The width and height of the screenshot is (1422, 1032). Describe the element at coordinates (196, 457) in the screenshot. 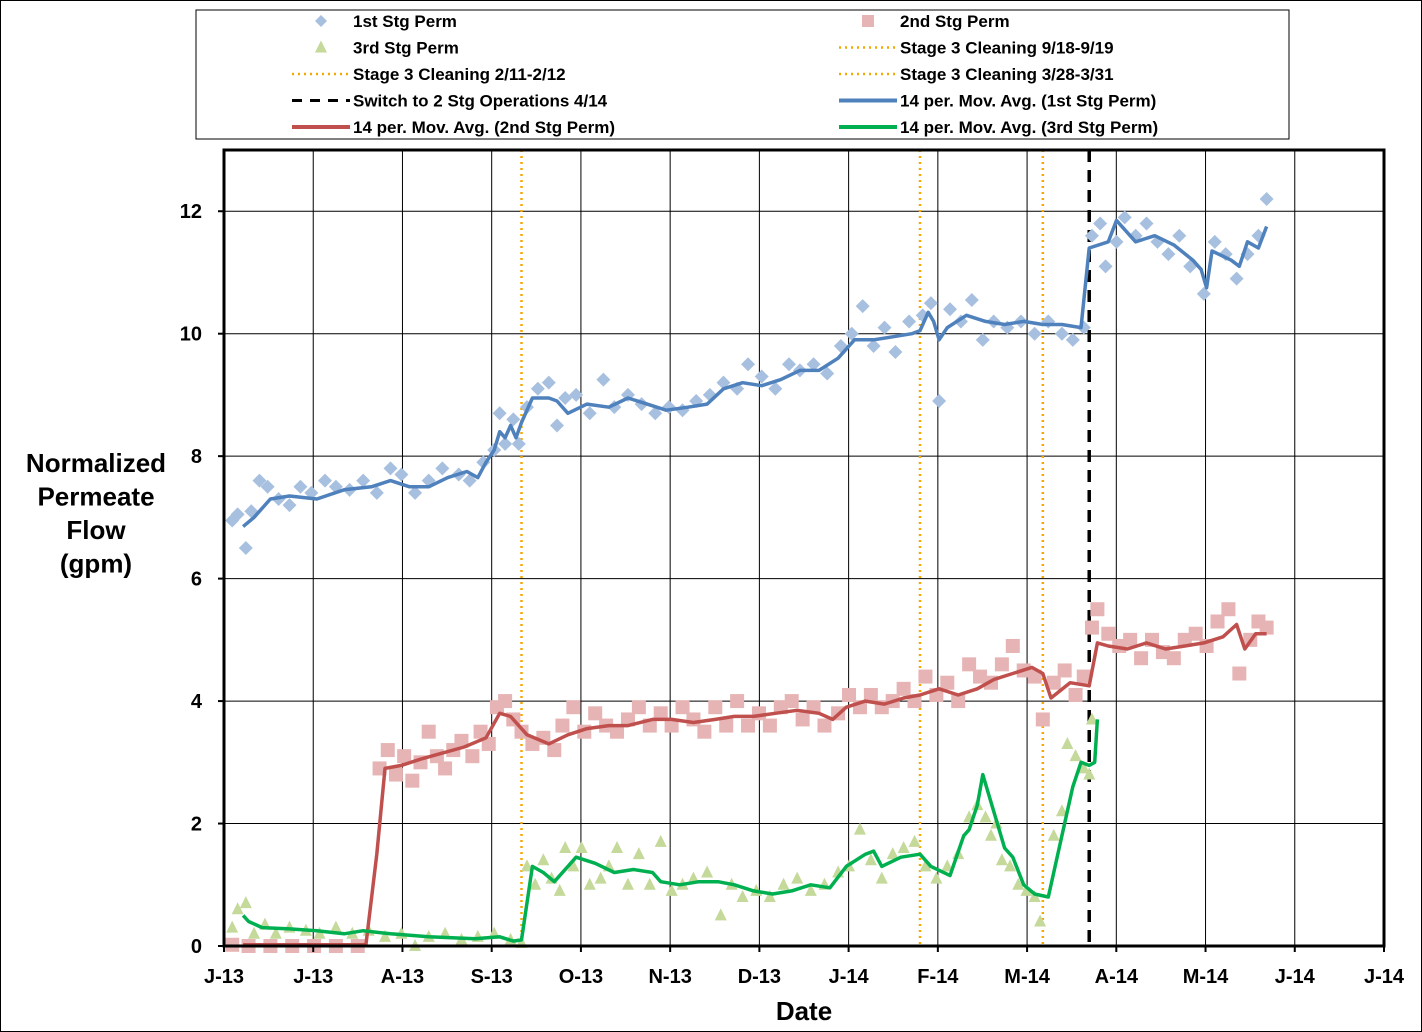

I see `y-tick-label: 8` at that location.